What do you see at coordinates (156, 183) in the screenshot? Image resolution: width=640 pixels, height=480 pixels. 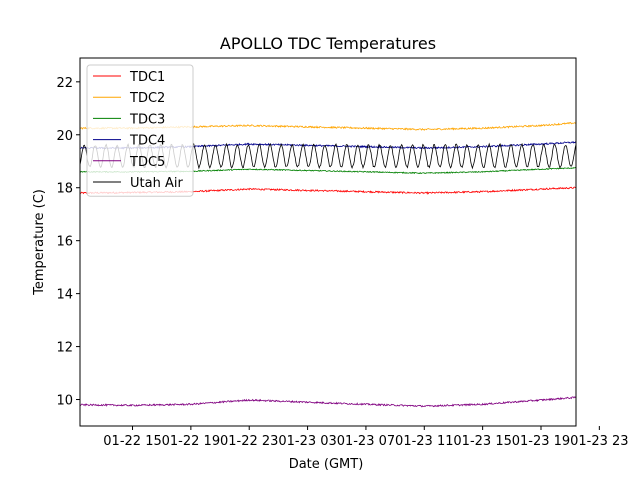 I see `legend-label: Utah Air` at bounding box center [156, 183].